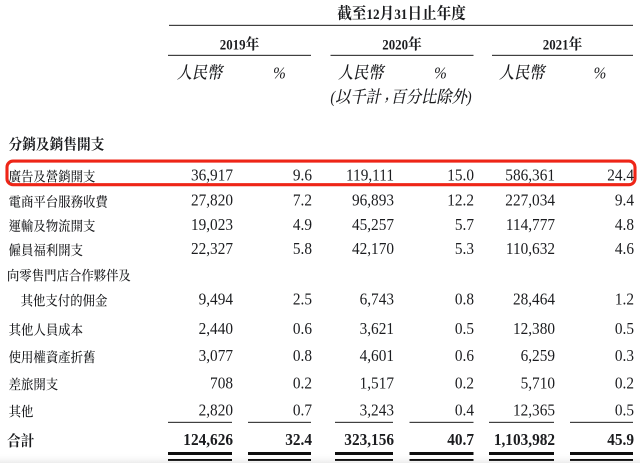 This screenshot has width=640, height=463. Describe the element at coordinates (216, 355) in the screenshot. I see `svg-text: 3,077` at that location.